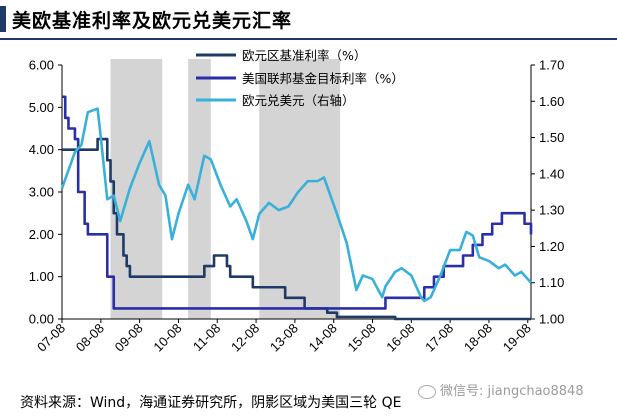 The image size is (617, 416). Describe the element at coordinates (517, 338) in the screenshot. I see `x-tick-label: 19-08` at that location.